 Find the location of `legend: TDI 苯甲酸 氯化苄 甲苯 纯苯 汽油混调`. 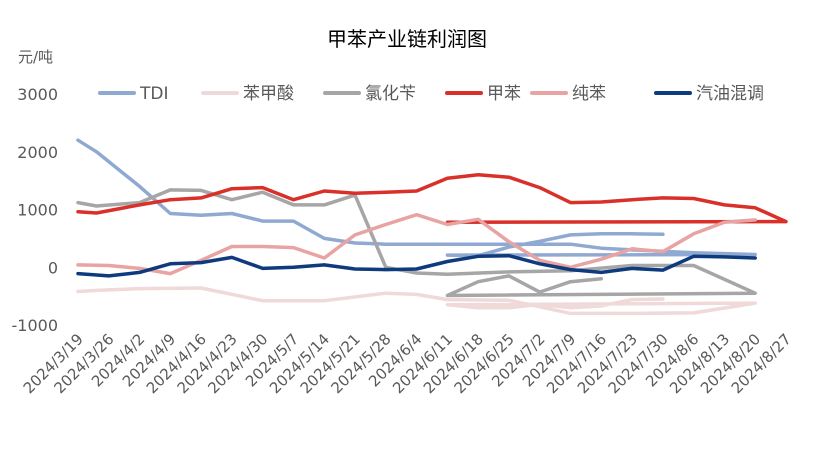

legend: TDI 苯甲酸 氯化苄 甲苯 纯苯 汽油混调 is located at coordinates (431, 94).